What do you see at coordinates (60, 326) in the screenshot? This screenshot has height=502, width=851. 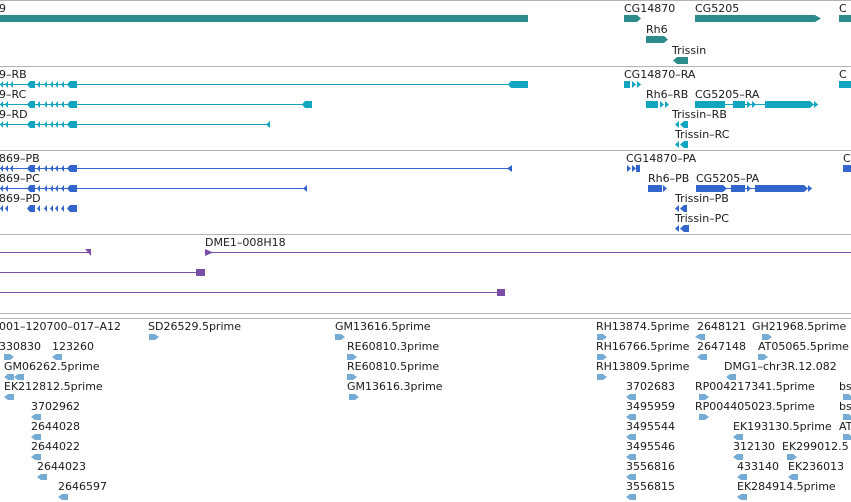 I see `est-label: 001–120700–017–A12` at bounding box center [60, 326].